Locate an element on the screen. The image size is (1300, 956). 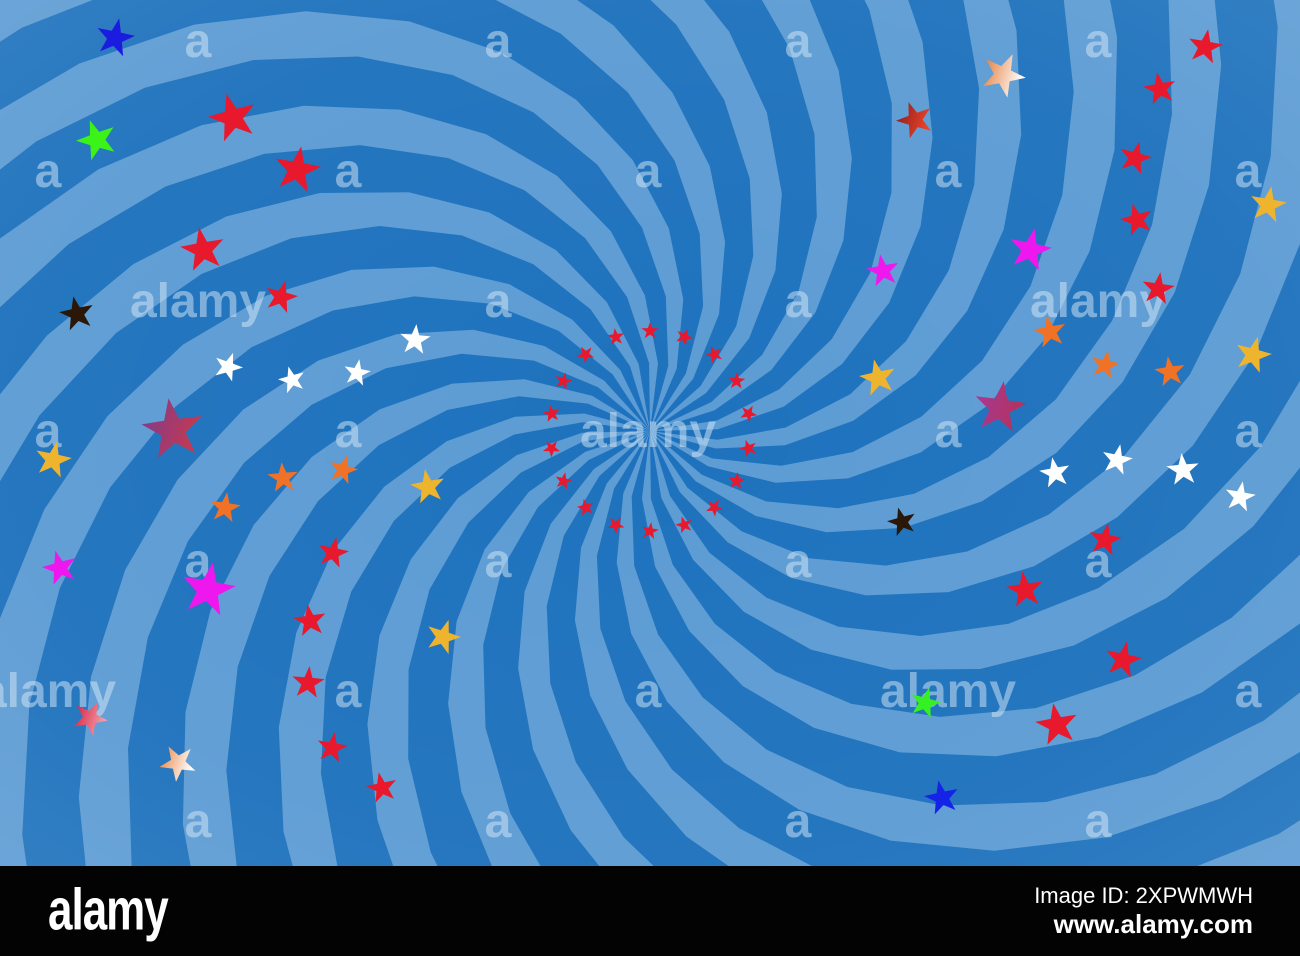
footer-text-block: Image ID: 2XPWMWH www.alamy.com is located at coordinates (1143, 911).